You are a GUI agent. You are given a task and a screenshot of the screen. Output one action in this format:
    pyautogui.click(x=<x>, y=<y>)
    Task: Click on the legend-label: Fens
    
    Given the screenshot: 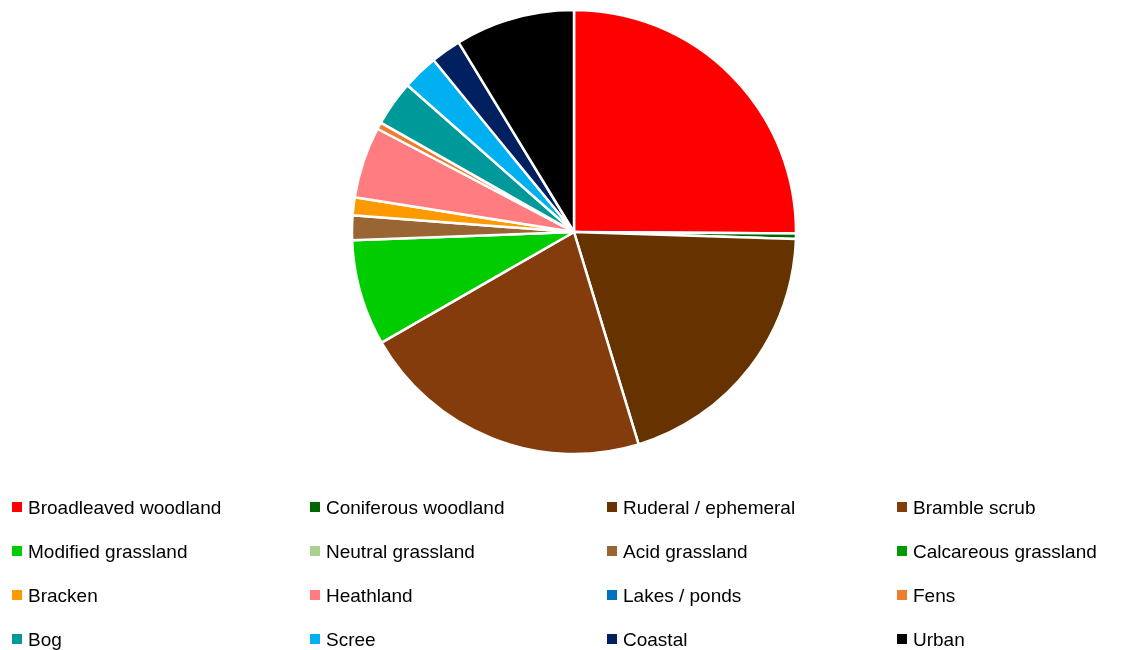 What is the action you would take?
    pyautogui.click(x=934, y=595)
    